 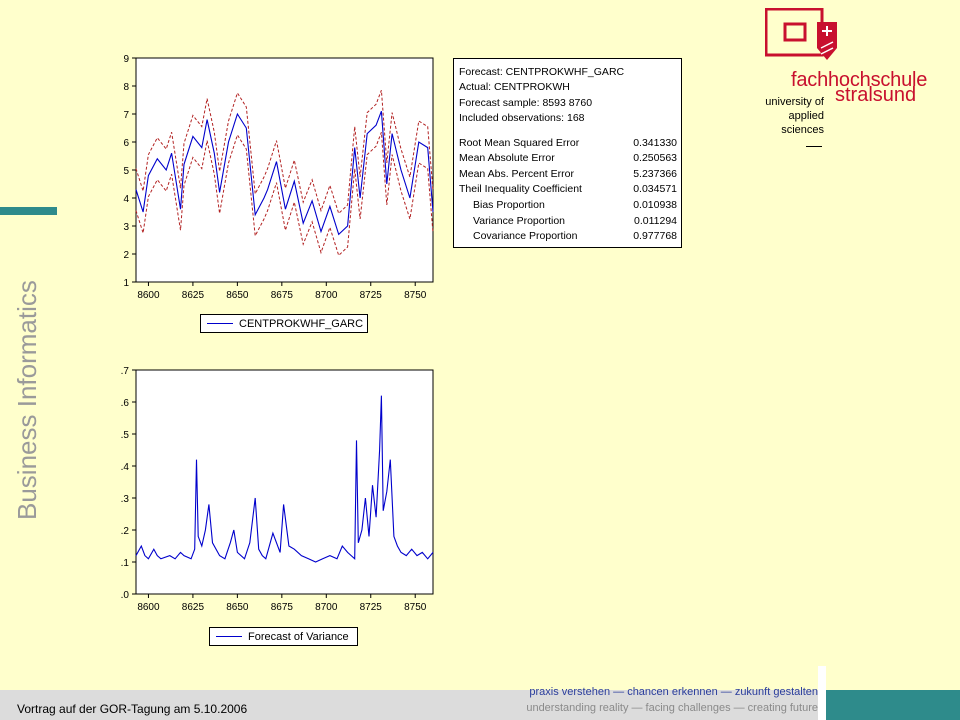 I want to click on y-tick-label: 7, so click(x=126, y=115).